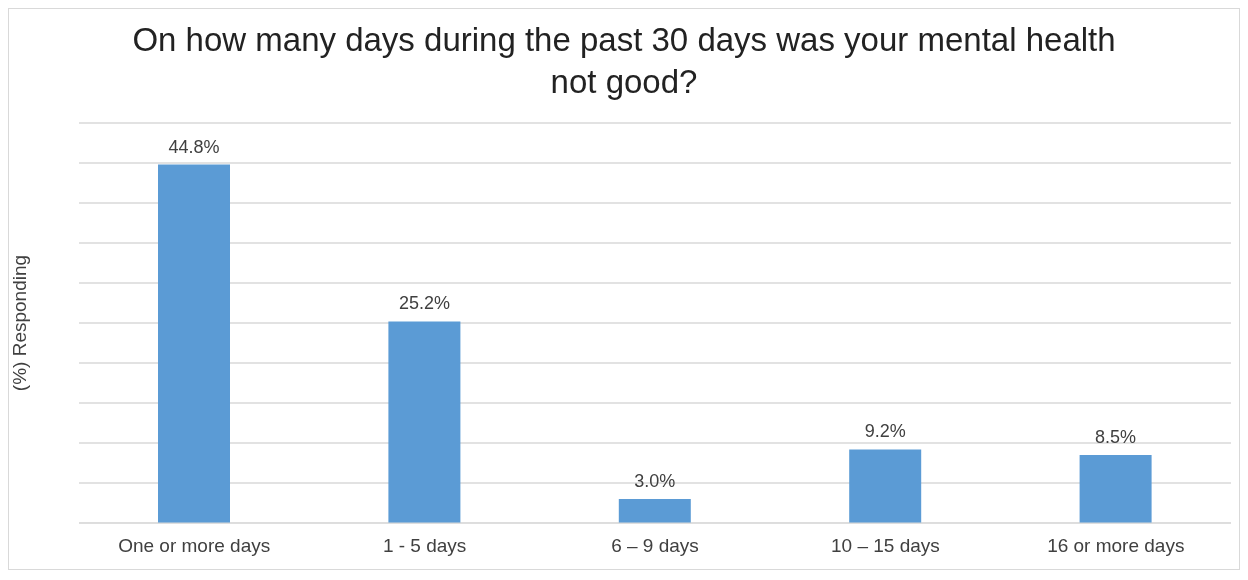  Describe the element at coordinates (19, 323) in the screenshot. I see `y-axis-title: (%) Responding` at that location.